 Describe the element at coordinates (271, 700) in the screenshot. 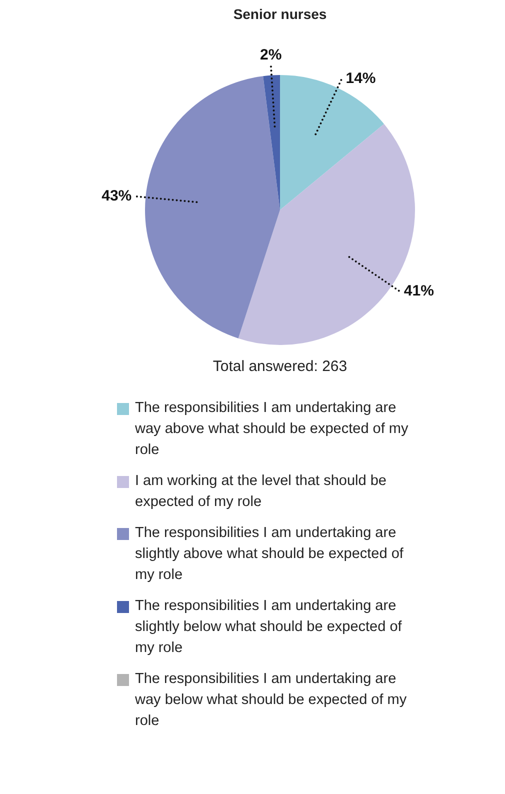

I see `legend-label: The responsibilities I am undertaking are way below what should be expected of my role` at that location.